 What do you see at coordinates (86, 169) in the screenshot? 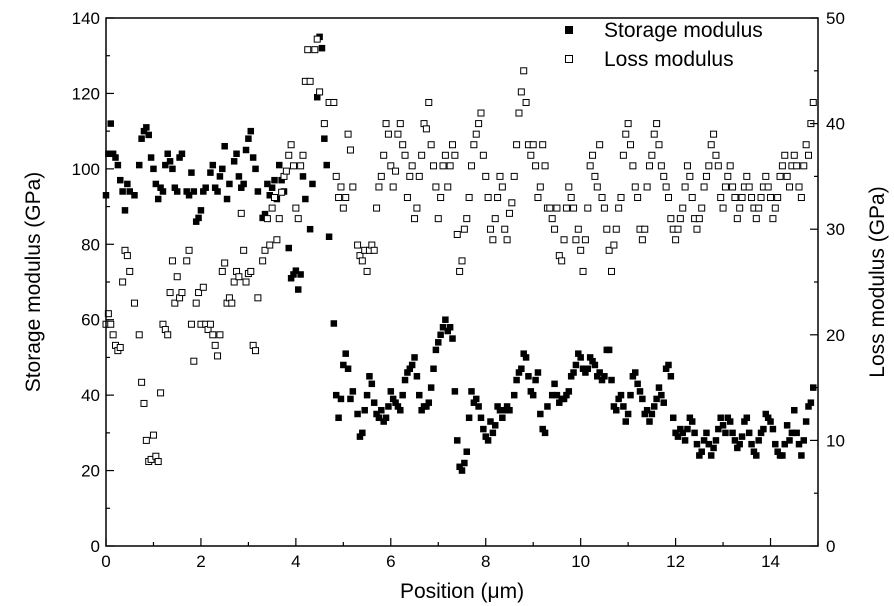
I see `y-tick-label: 100` at bounding box center [86, 169].